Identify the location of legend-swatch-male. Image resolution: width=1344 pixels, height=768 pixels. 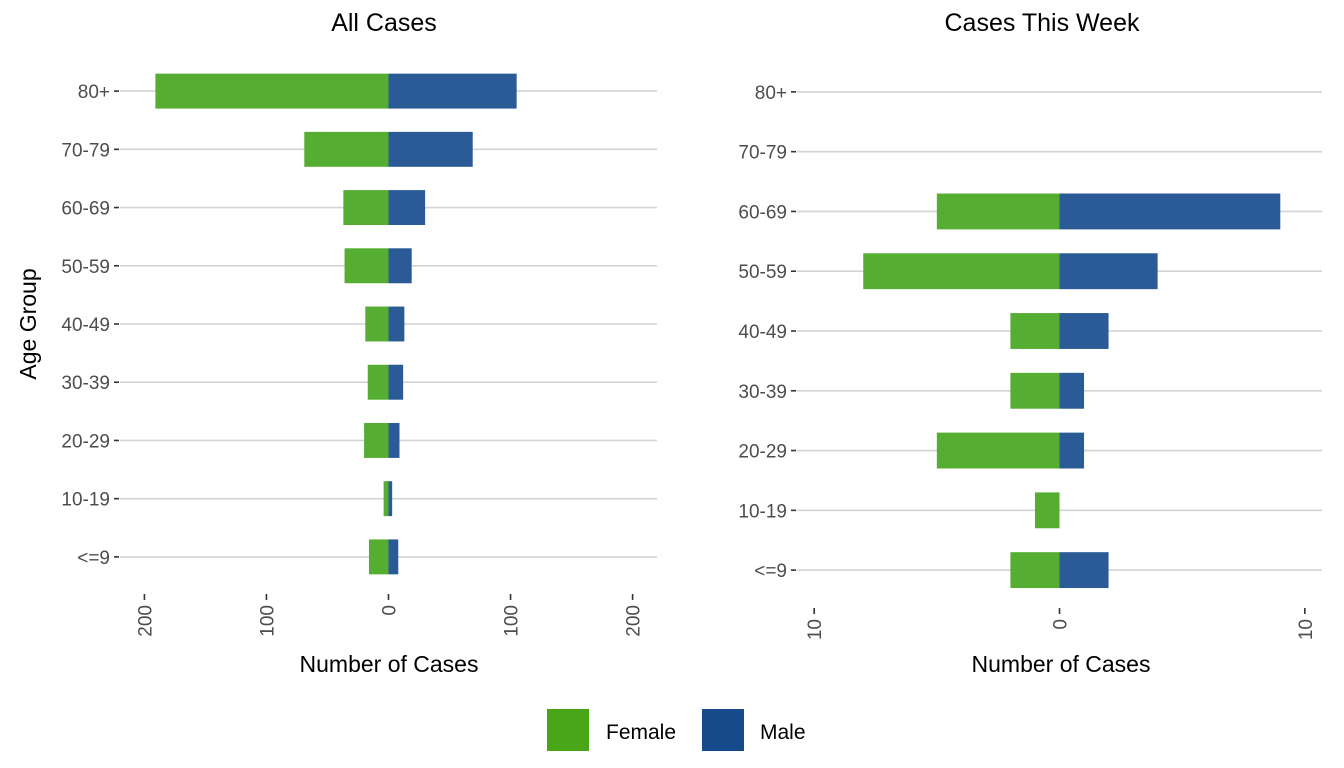
(723, 730).